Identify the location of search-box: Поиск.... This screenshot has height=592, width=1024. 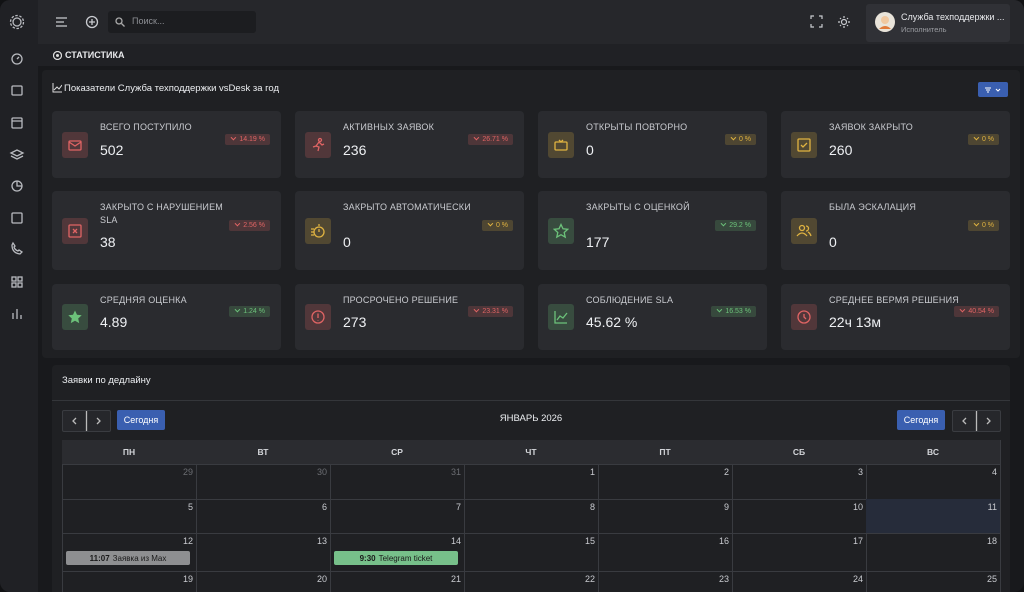
(182, 22).